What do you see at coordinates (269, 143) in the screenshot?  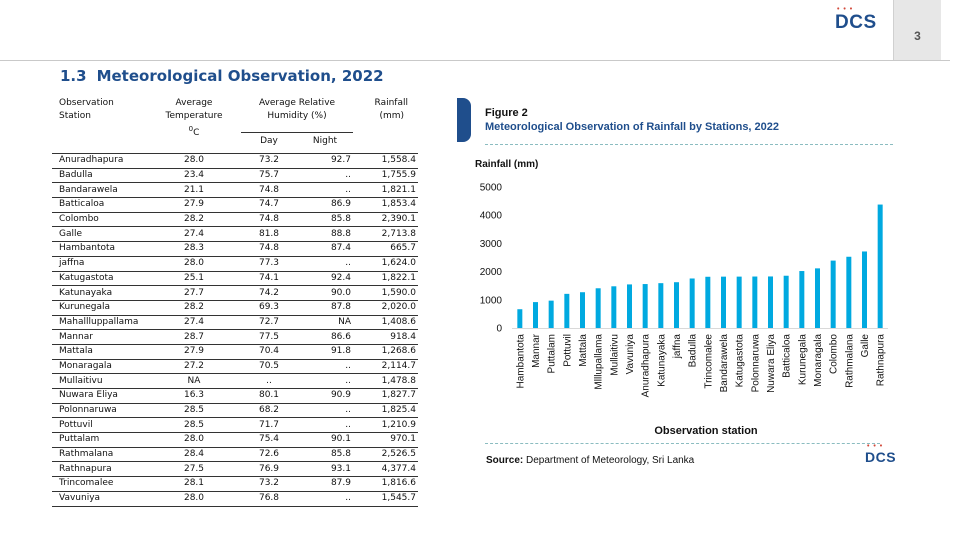 I see `col-header-day: Day` at bounding box center [269, 143].